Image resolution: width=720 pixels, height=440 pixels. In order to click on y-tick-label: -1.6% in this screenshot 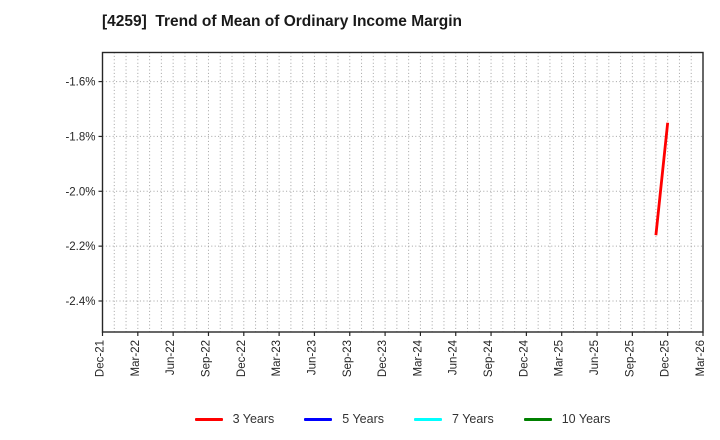, I will do `click(80, 83)`.